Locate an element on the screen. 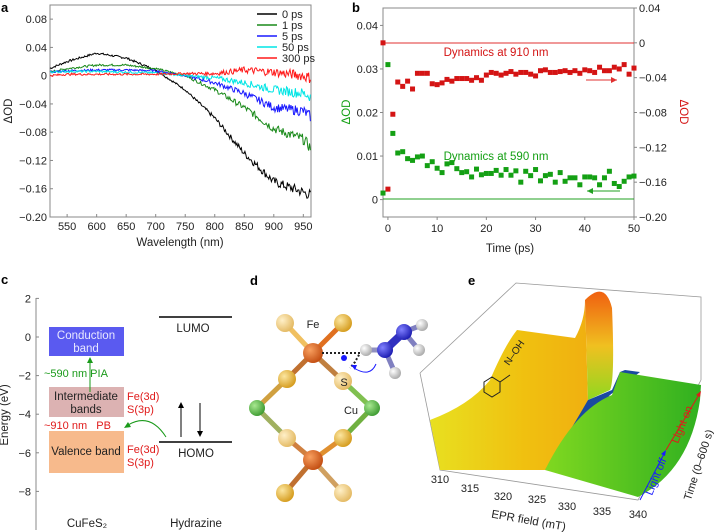 The width and height of the screenshot is (714, 532). cufes2-label: CuFeS₂ is located at coordinates (87, 524).